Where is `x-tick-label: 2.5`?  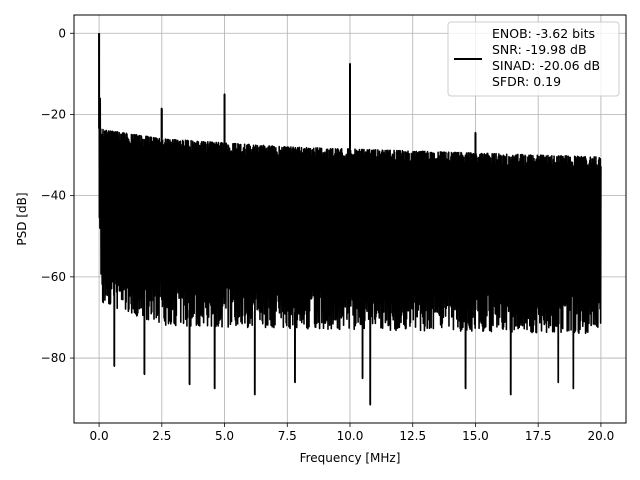
x-tick-label: 2.5 is located at coordinates (161, 436).